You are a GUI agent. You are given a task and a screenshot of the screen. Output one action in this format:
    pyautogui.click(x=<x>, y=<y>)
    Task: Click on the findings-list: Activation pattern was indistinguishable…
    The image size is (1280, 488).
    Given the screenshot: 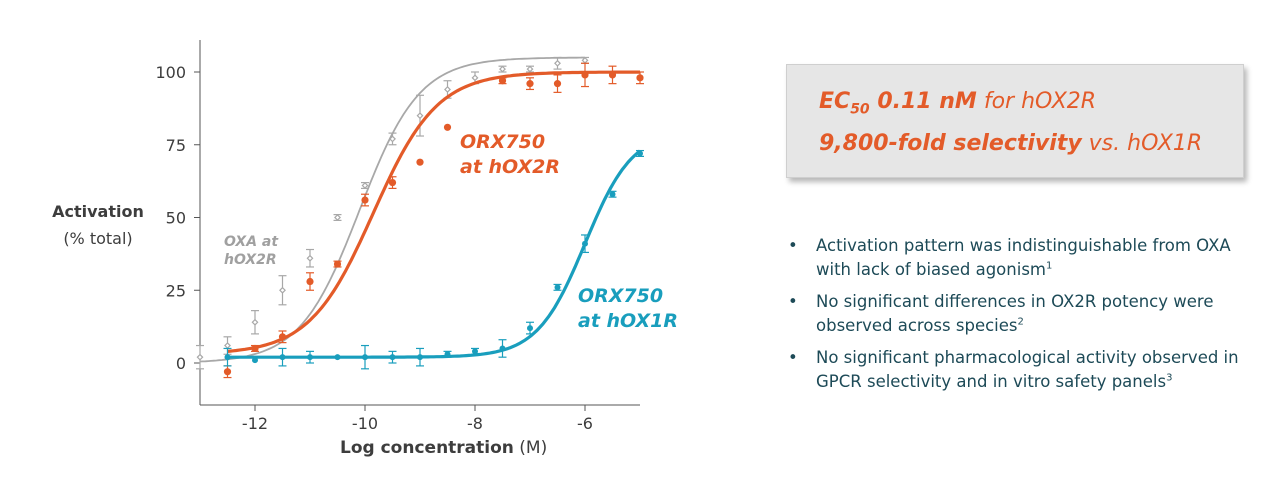 What is the action you would take?
    pyautogui.click(x=1023, y=318)
    